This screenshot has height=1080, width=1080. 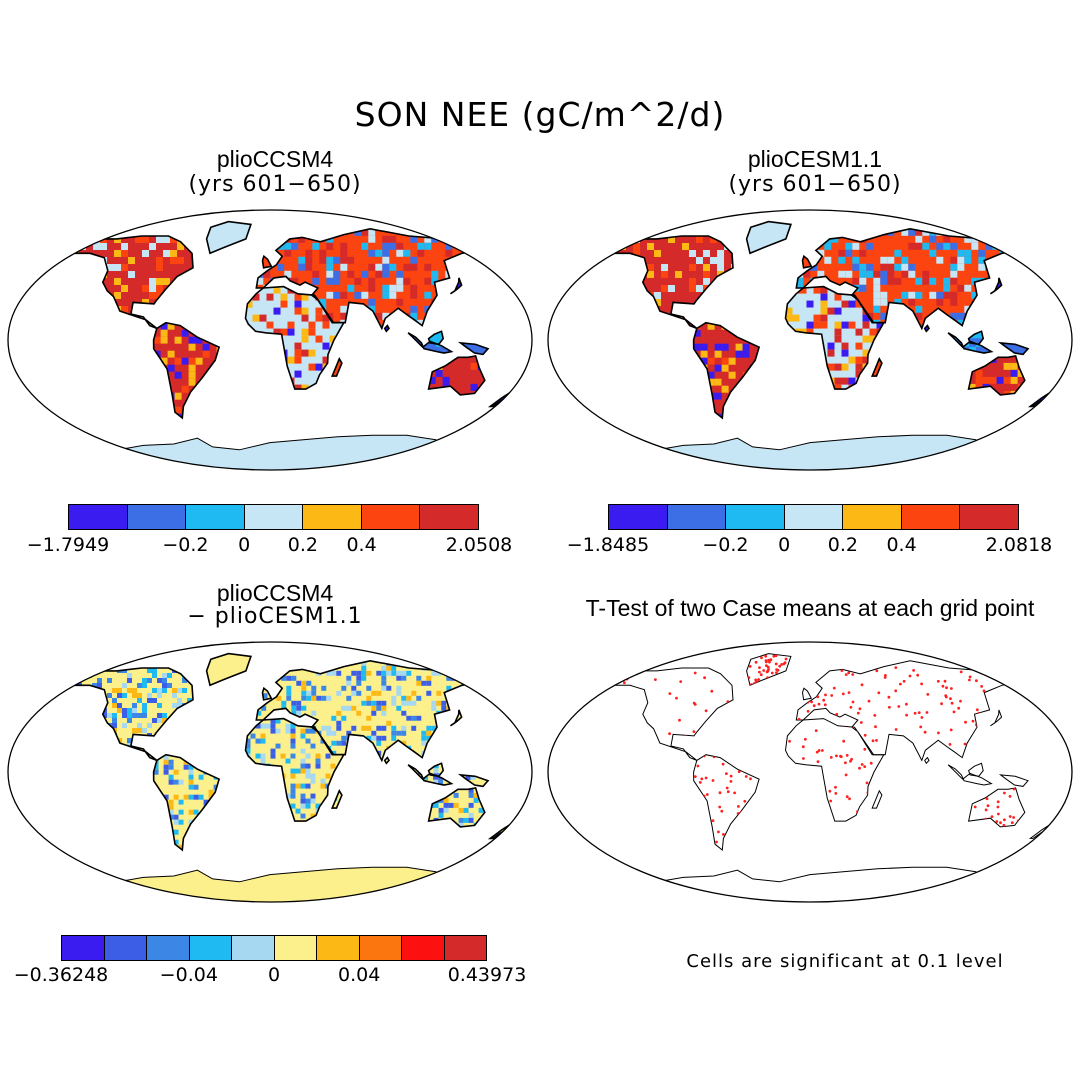 What do you see at coordinates (540, 114) in the screenshot?
I see `figure-title: SON NEE (gC/m^2/d)` at bounding box center [540, 114].